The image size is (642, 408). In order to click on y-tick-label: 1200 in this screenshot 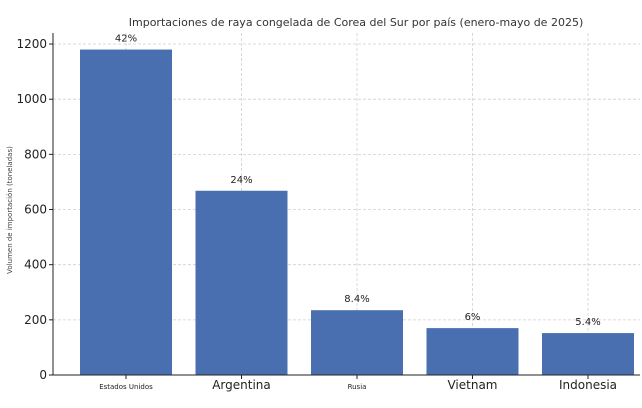, I will do `click(31, 44)`.